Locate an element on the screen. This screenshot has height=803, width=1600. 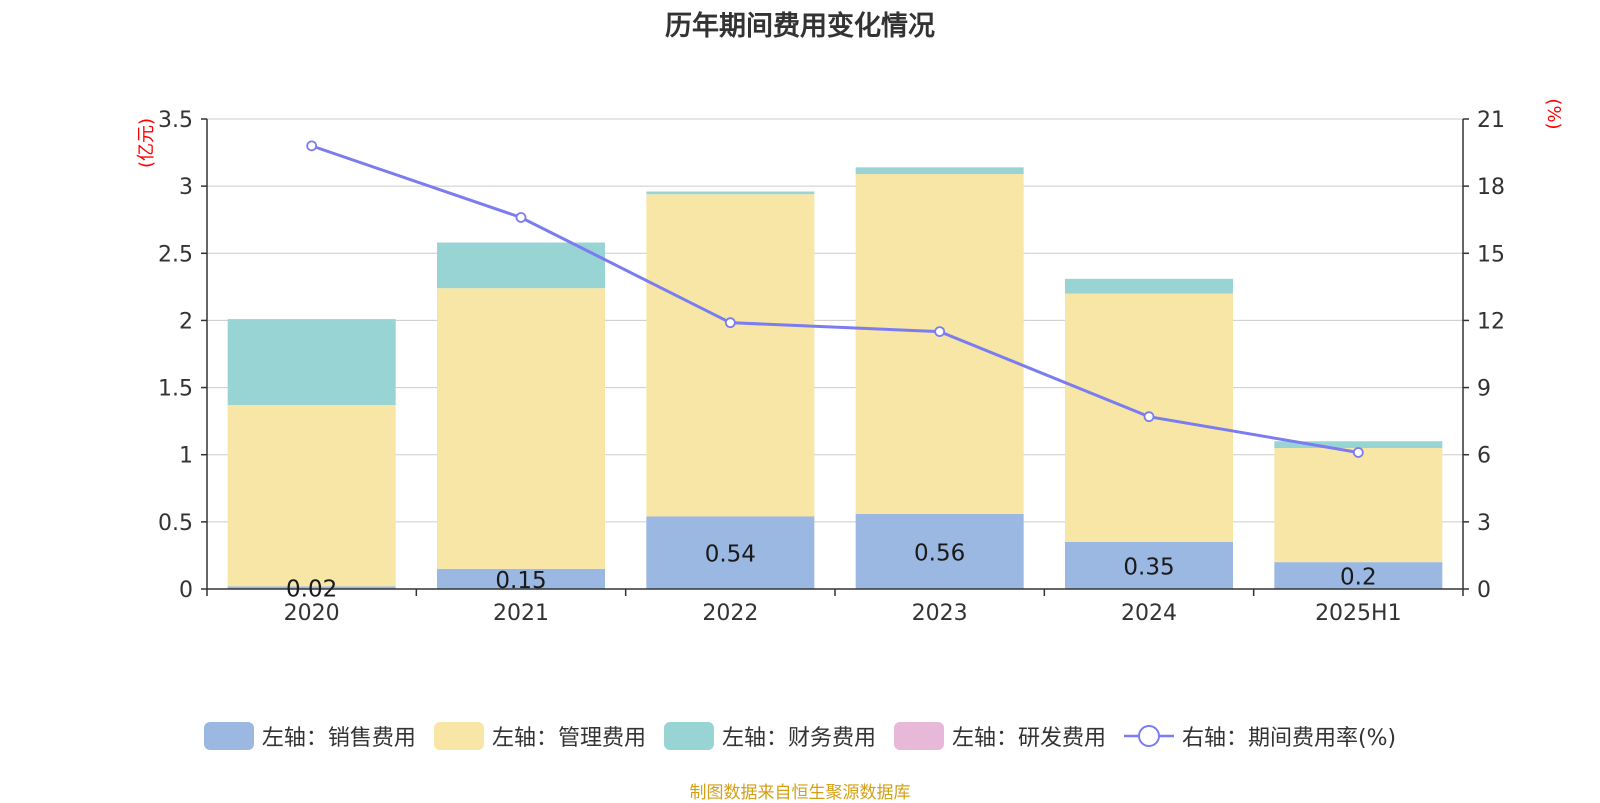
x-axis-tick-label: 2020 is located at coordinates (312, 613).